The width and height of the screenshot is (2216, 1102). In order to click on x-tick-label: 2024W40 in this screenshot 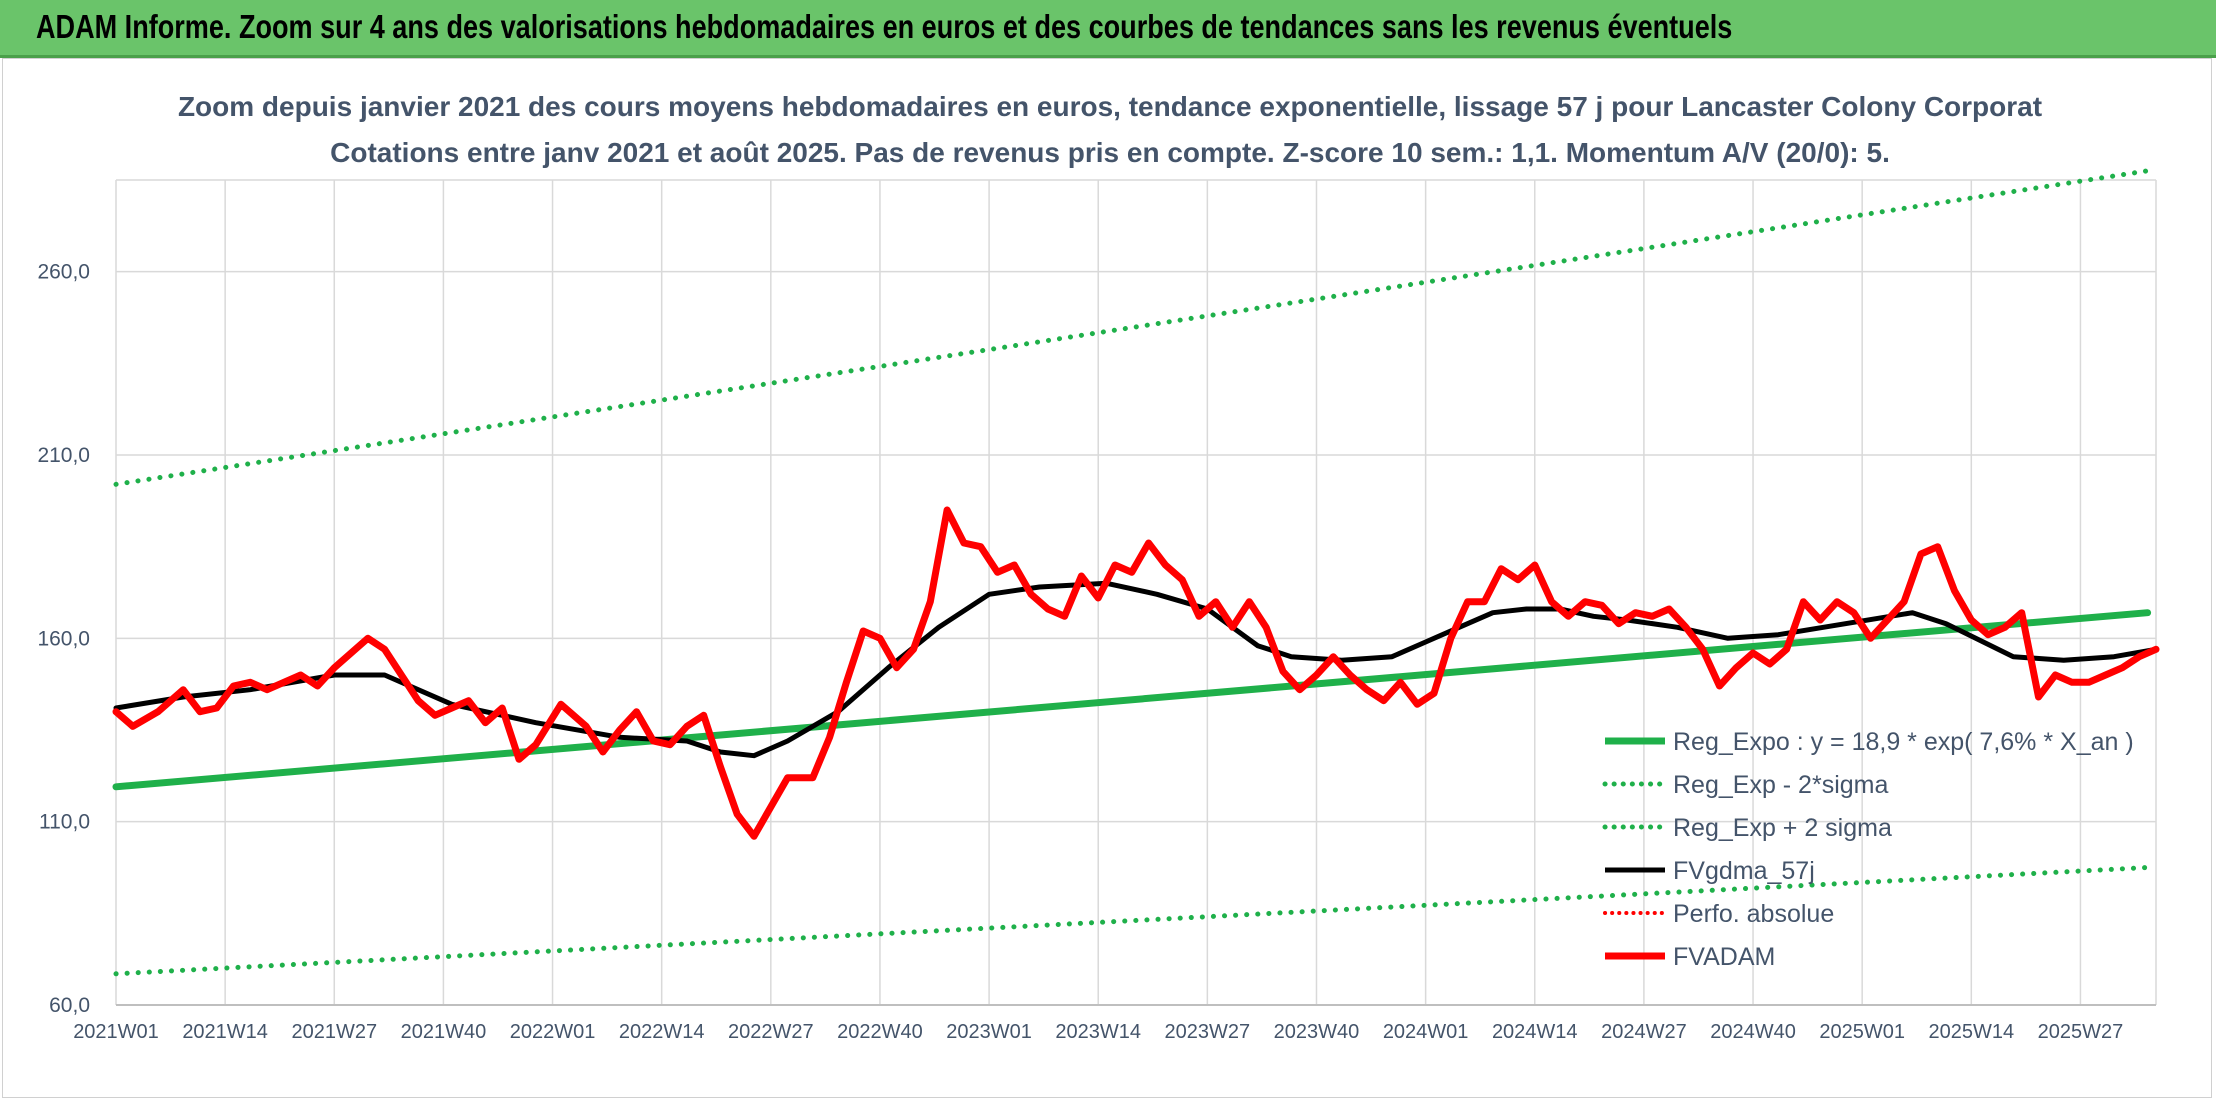, I will do `click(1753, 1032)`.